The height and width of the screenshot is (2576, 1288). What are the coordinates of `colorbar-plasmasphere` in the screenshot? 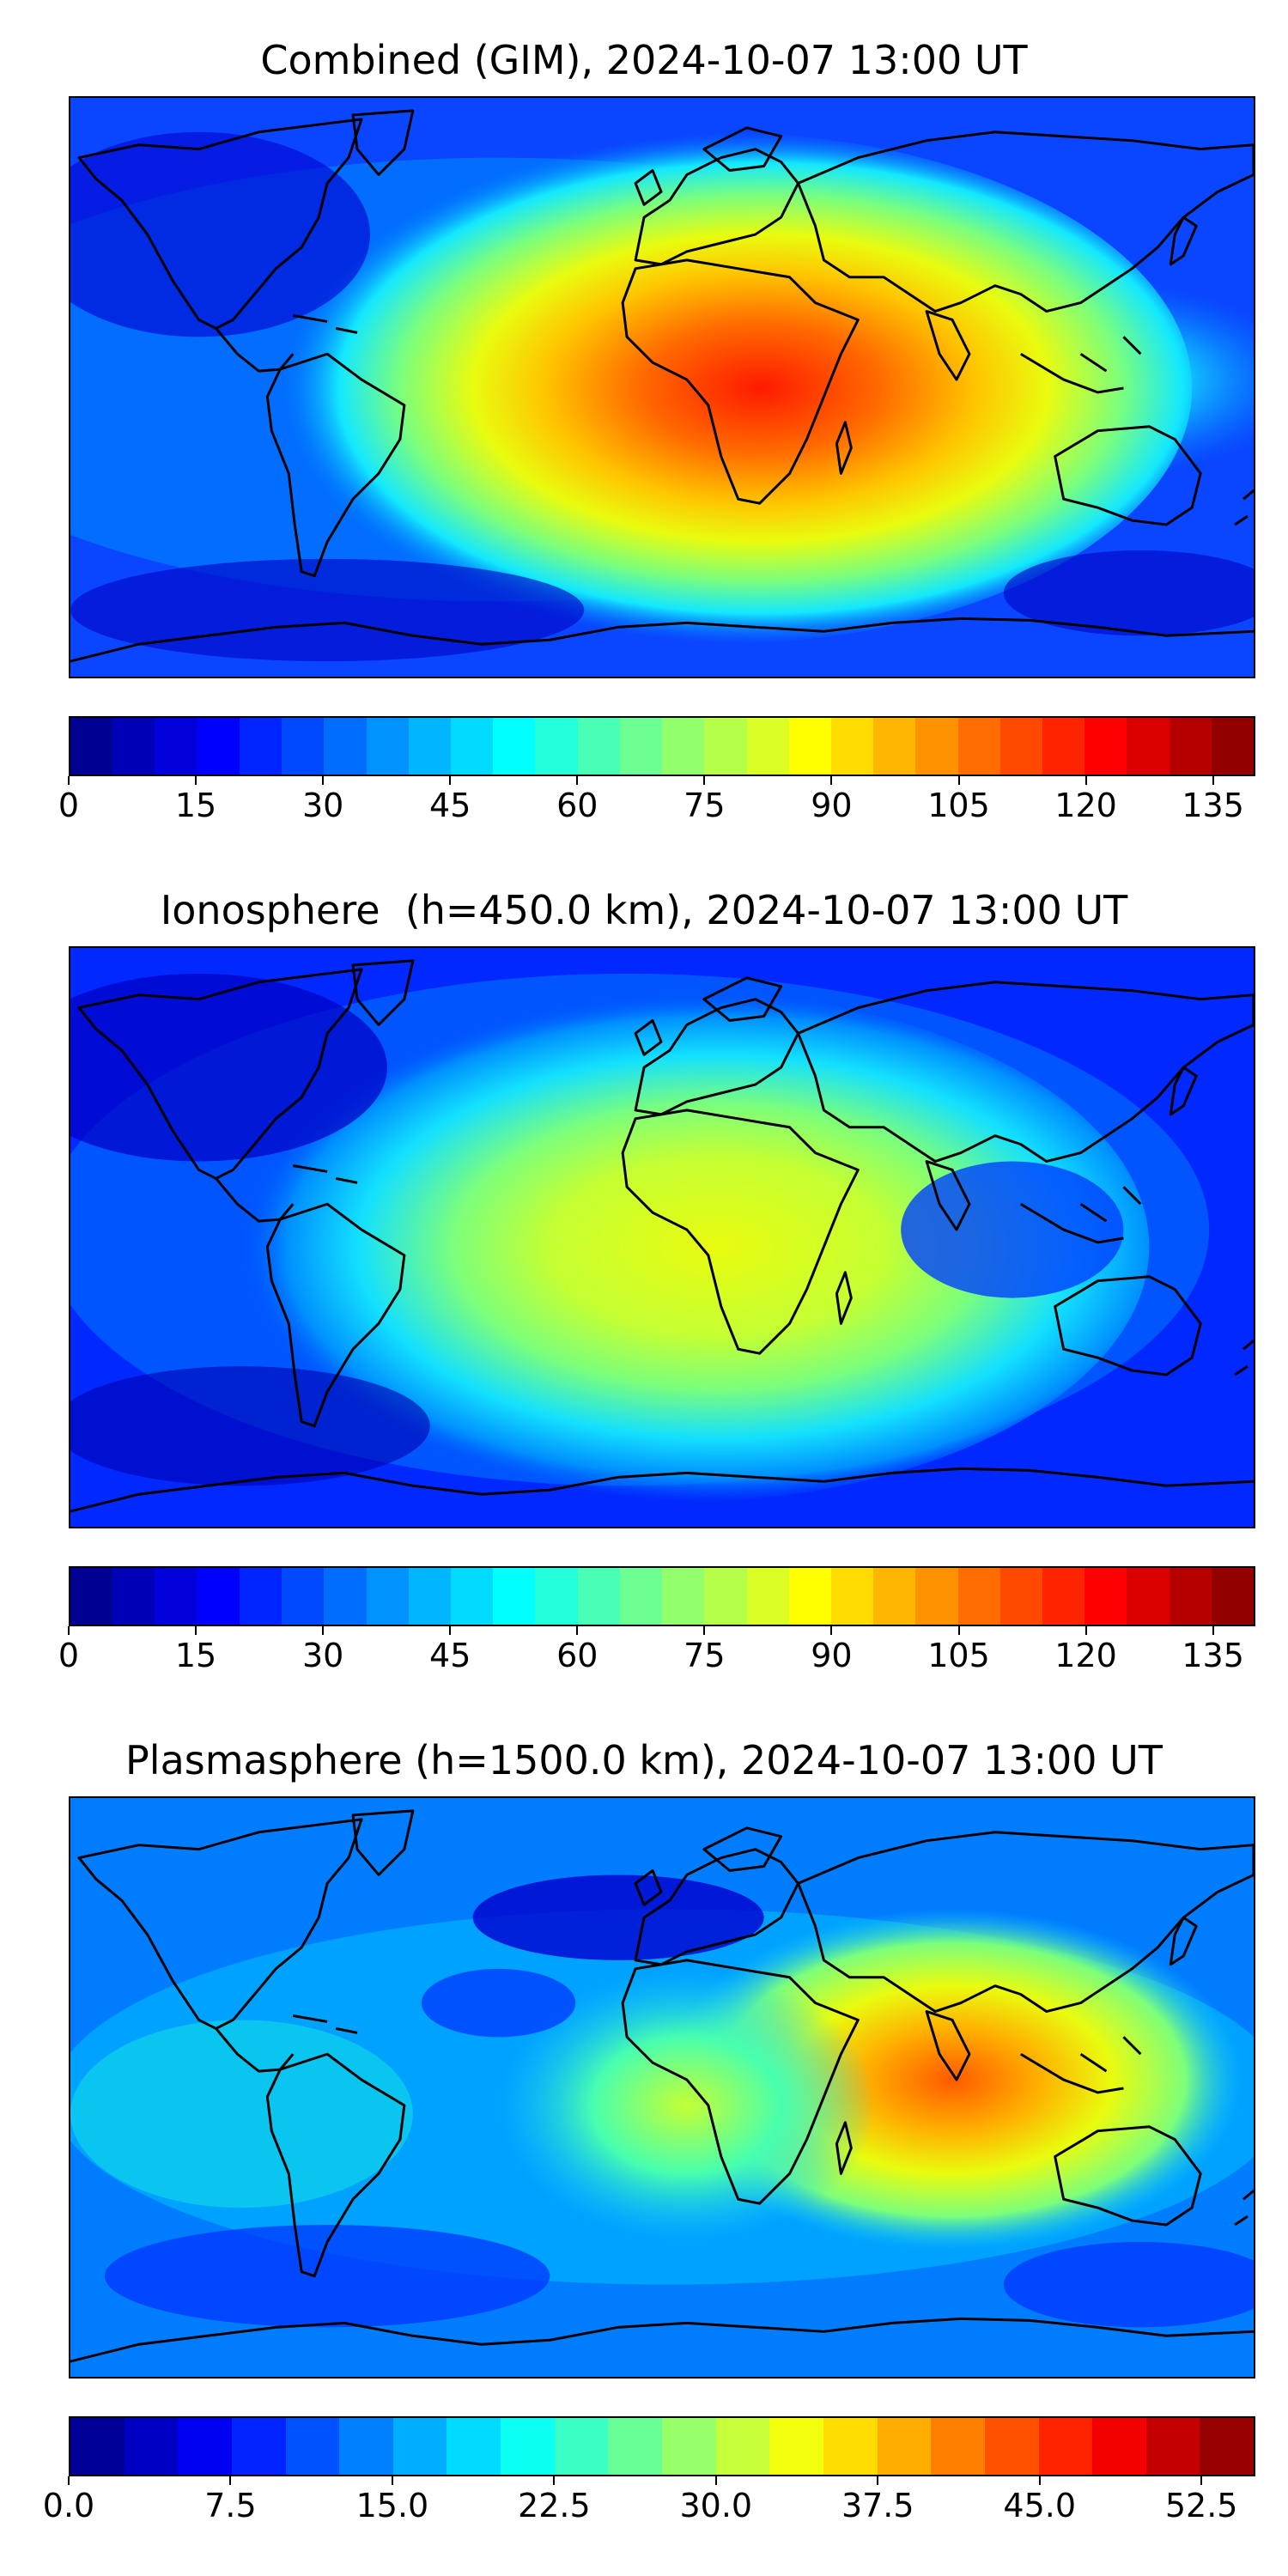 It's located at (662, 2446).